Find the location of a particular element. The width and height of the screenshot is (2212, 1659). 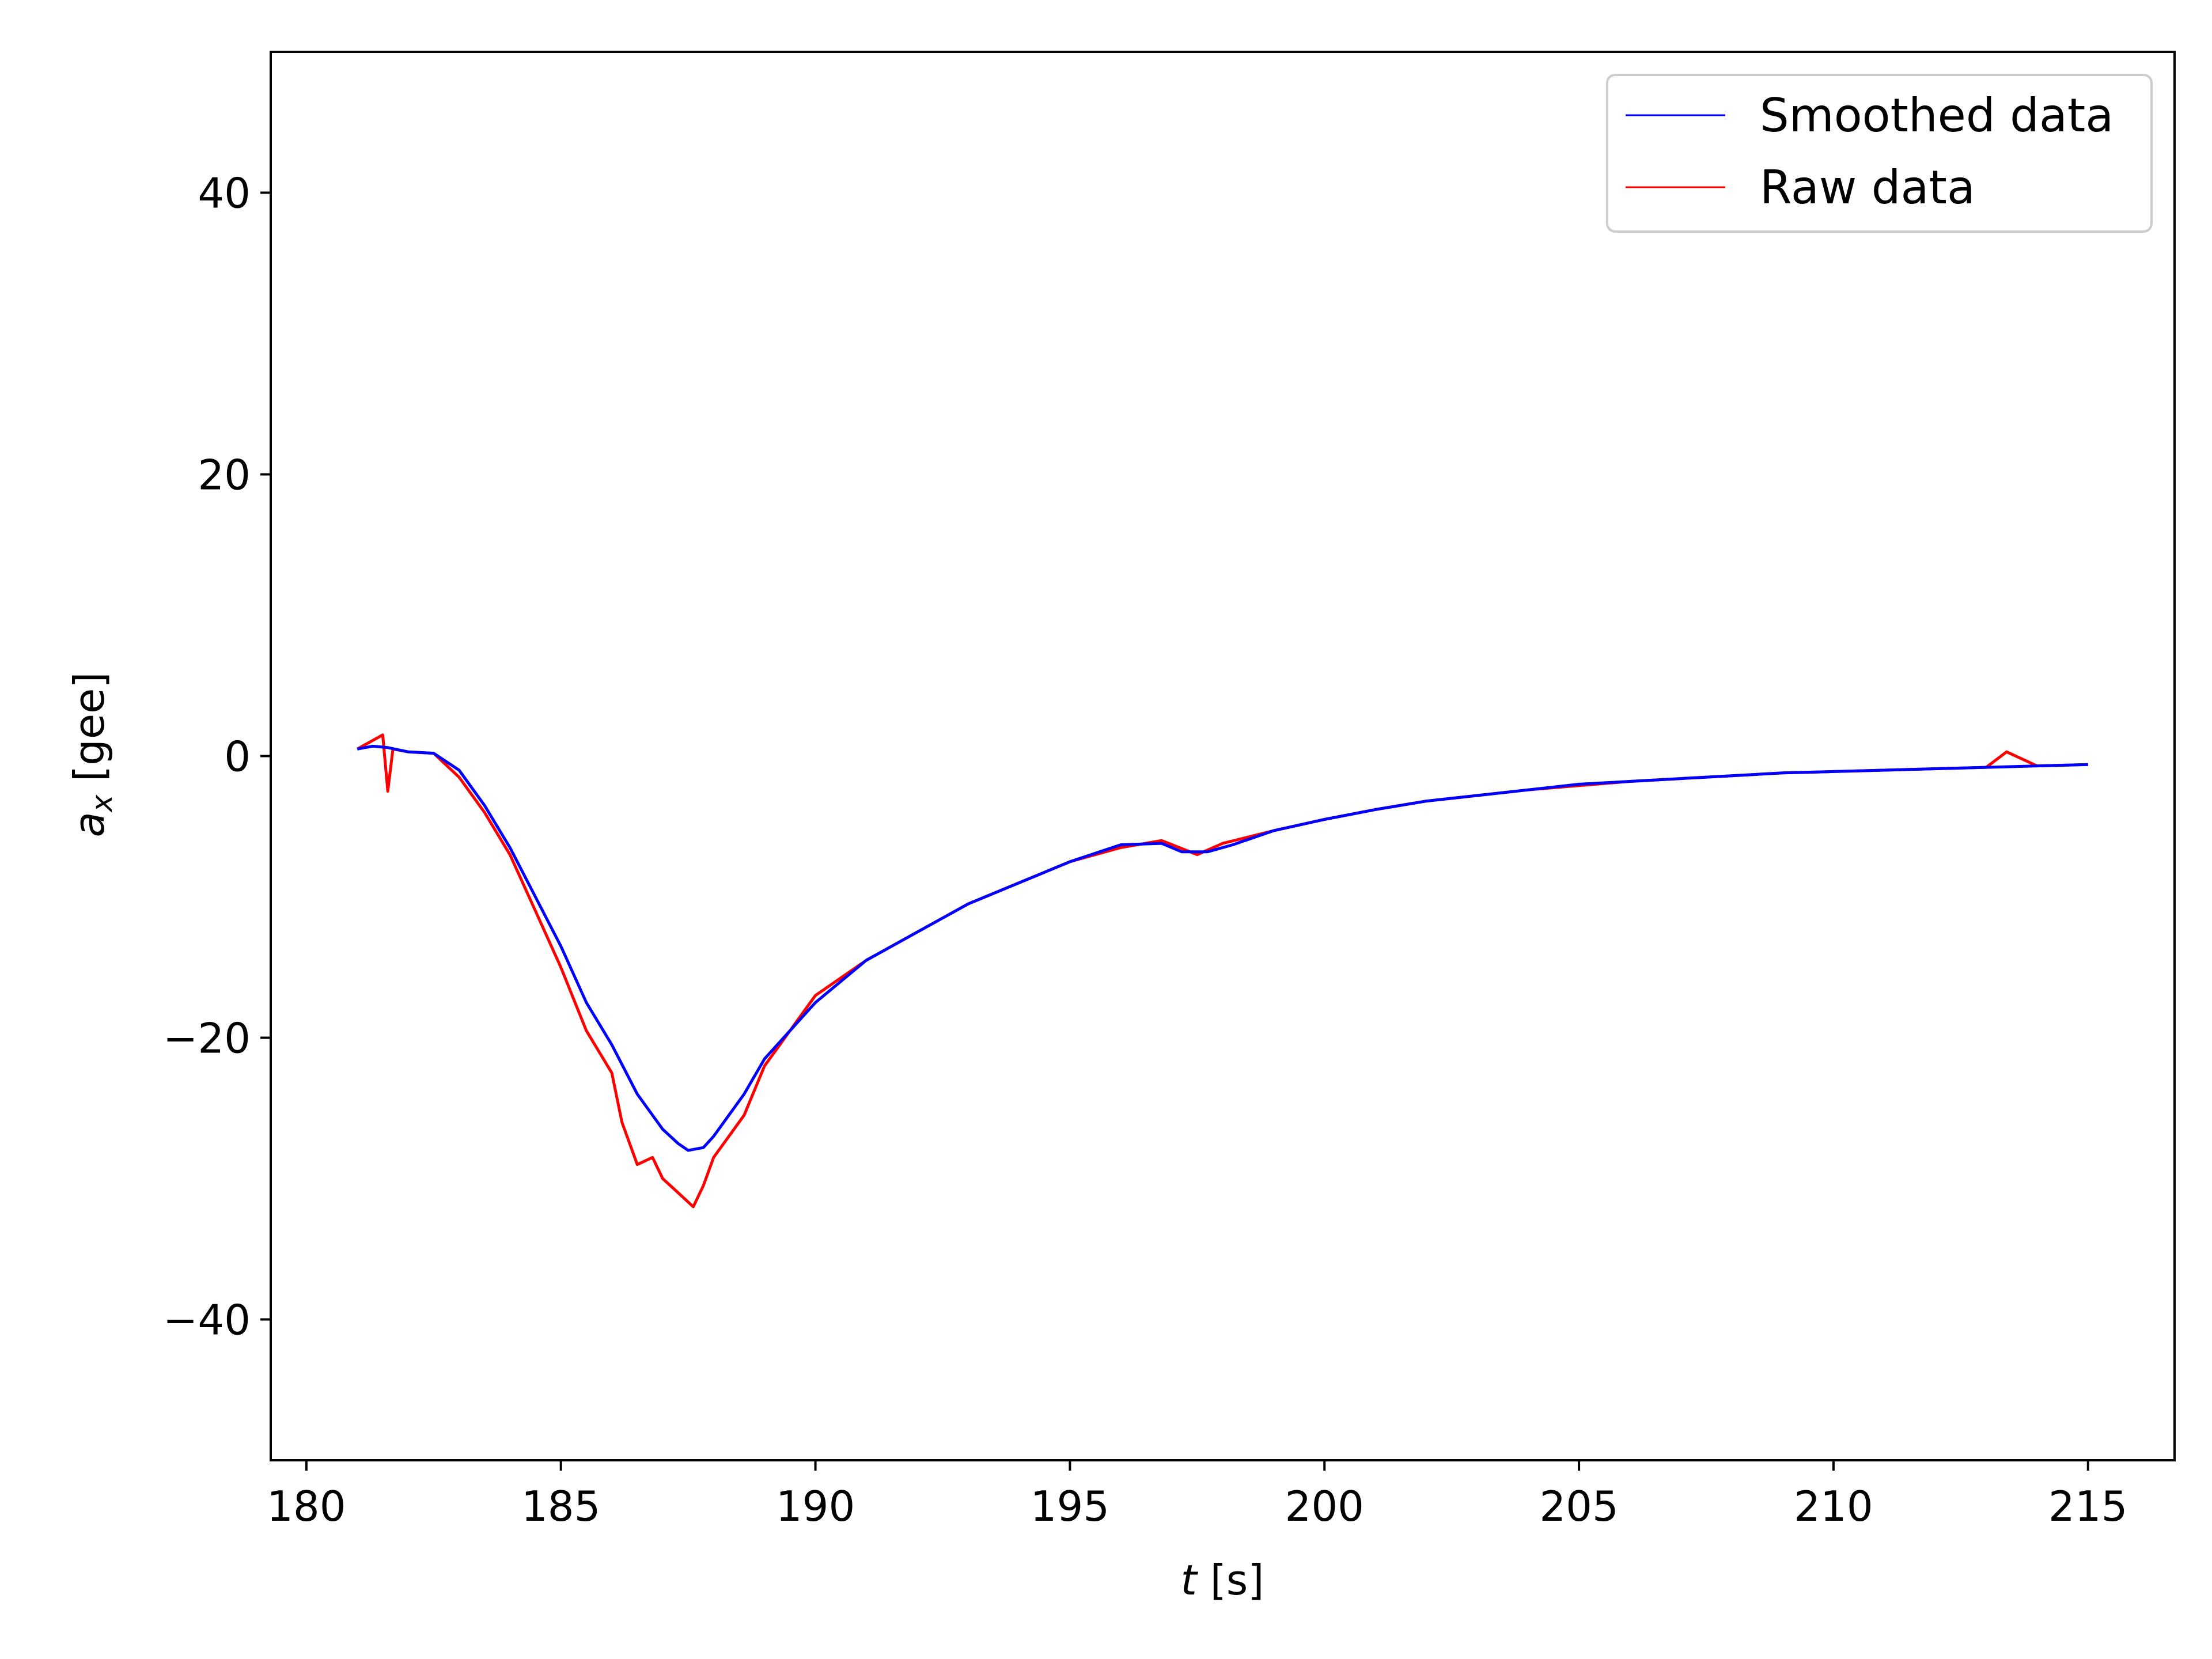

y-tick-label: 0 is located at coordinates (237, 757).